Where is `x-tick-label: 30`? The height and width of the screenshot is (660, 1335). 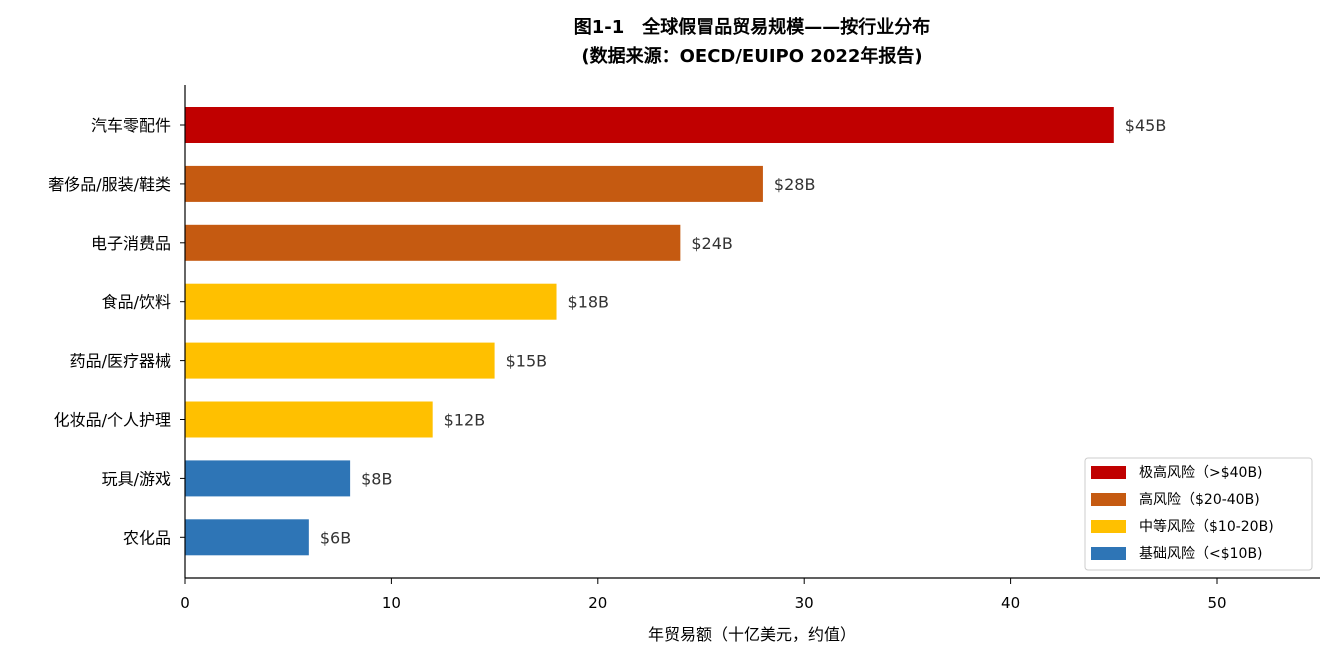
x-tick-label: 30 is located at coordinates (804, 603).